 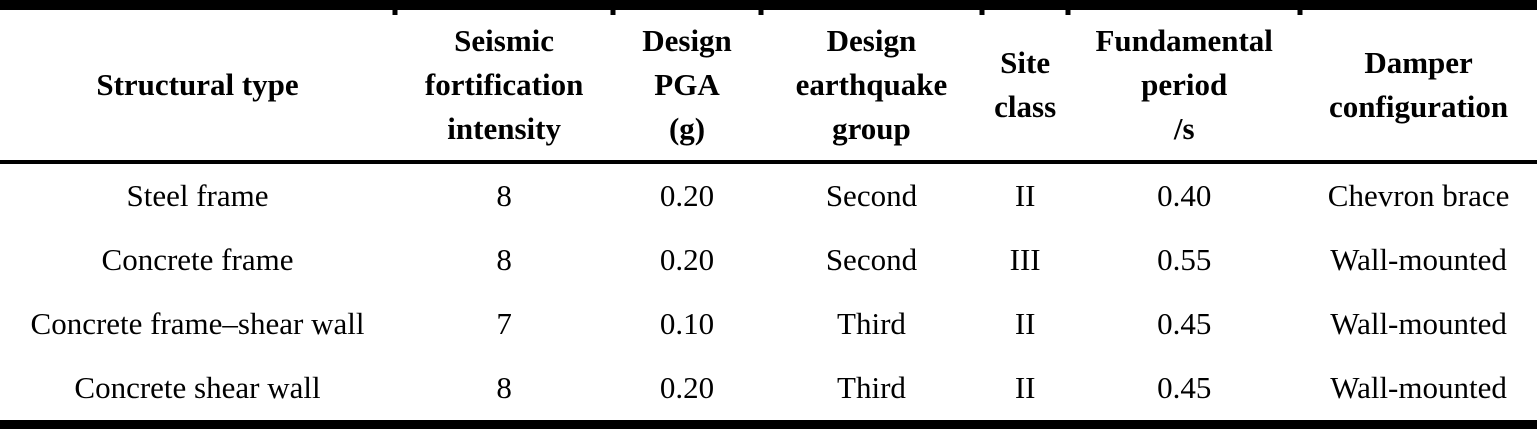 I want to click on cell-structural-type: Steel frame, so click(x=197, y=195).